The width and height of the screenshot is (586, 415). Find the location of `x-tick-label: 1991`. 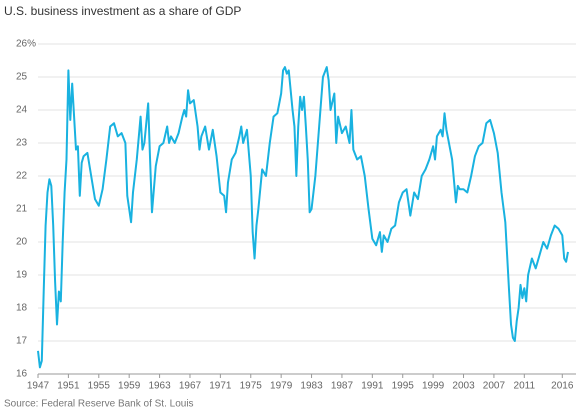

x-tick-label: 1991 is located at coordinates (372, 386).